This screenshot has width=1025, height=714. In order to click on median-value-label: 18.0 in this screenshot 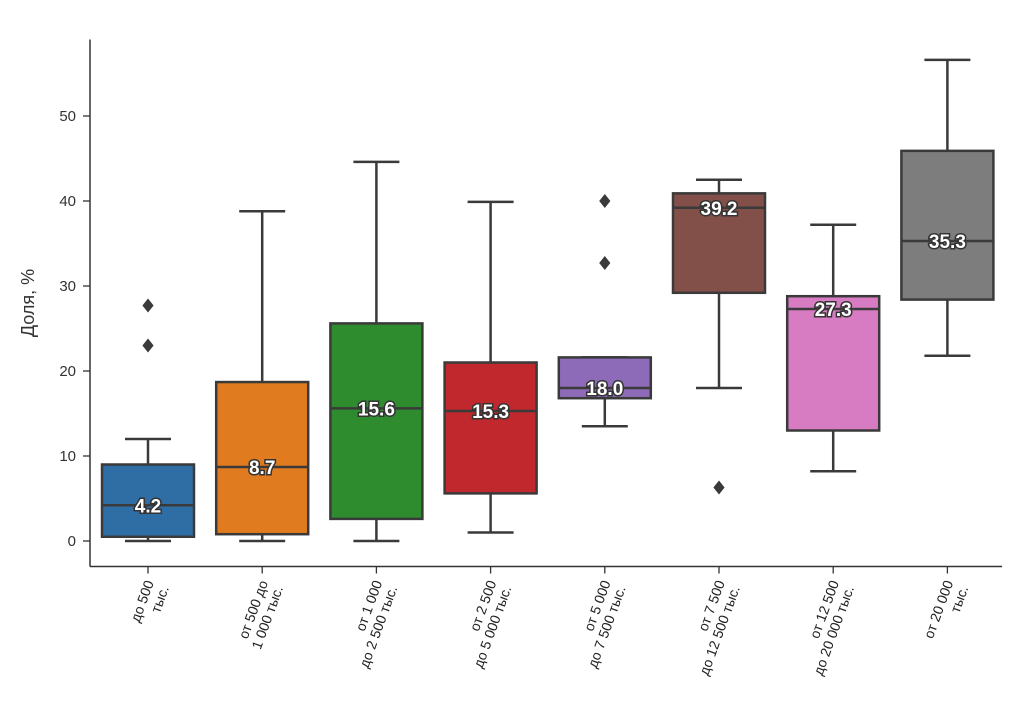, I will do `click(604, 389)`.